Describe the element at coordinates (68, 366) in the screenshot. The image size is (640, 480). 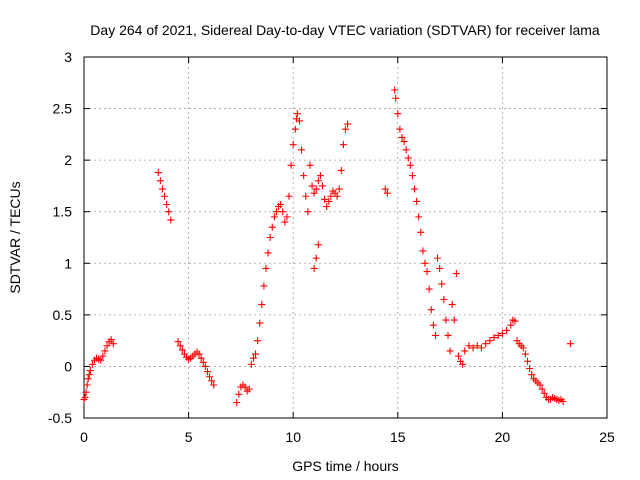
I see `y-tick-label: 0` at that location.